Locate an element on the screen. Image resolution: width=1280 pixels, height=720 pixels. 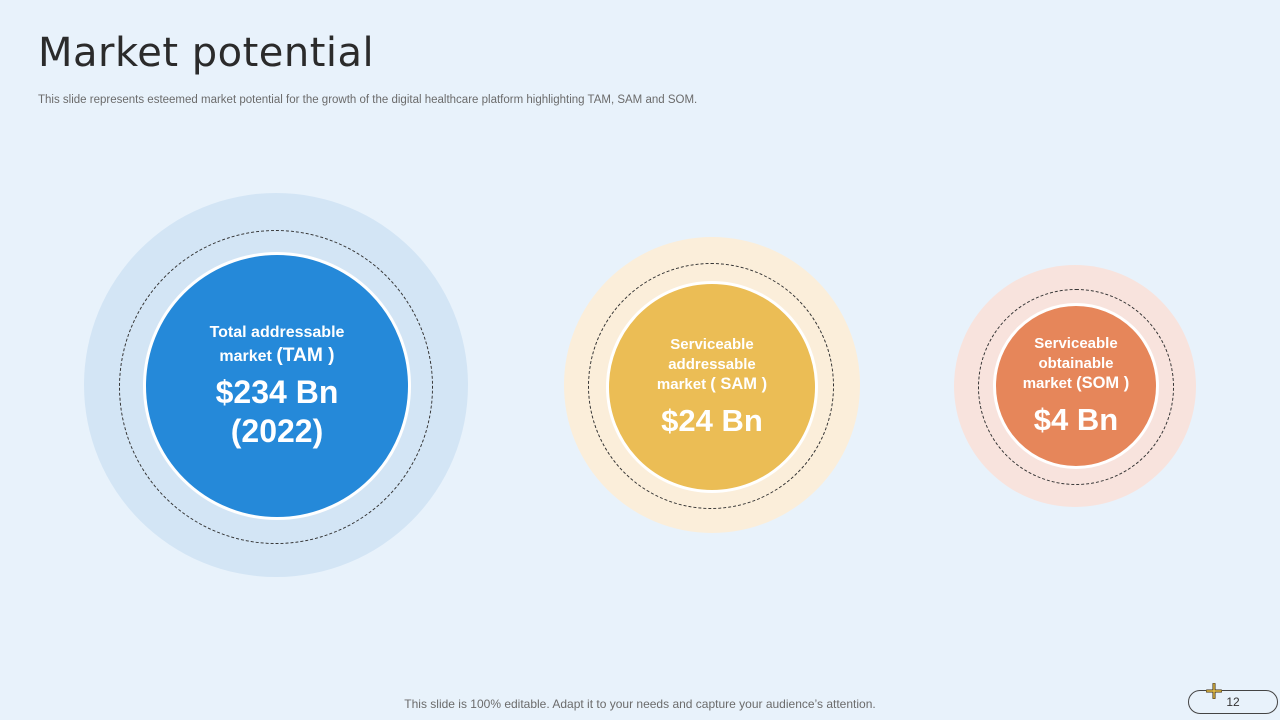
sam-label-line1: Serviceable is located at coordinates (712, 345).